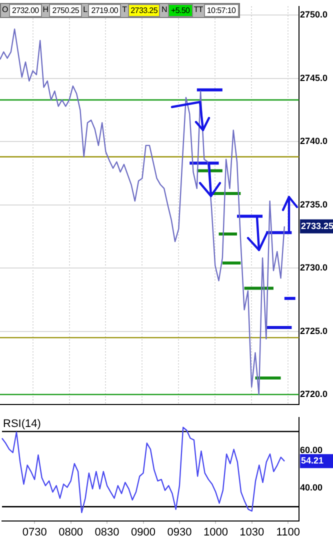 This screenshot has height=541, width=333. I want to click on annotation: T, so click(124, 10).